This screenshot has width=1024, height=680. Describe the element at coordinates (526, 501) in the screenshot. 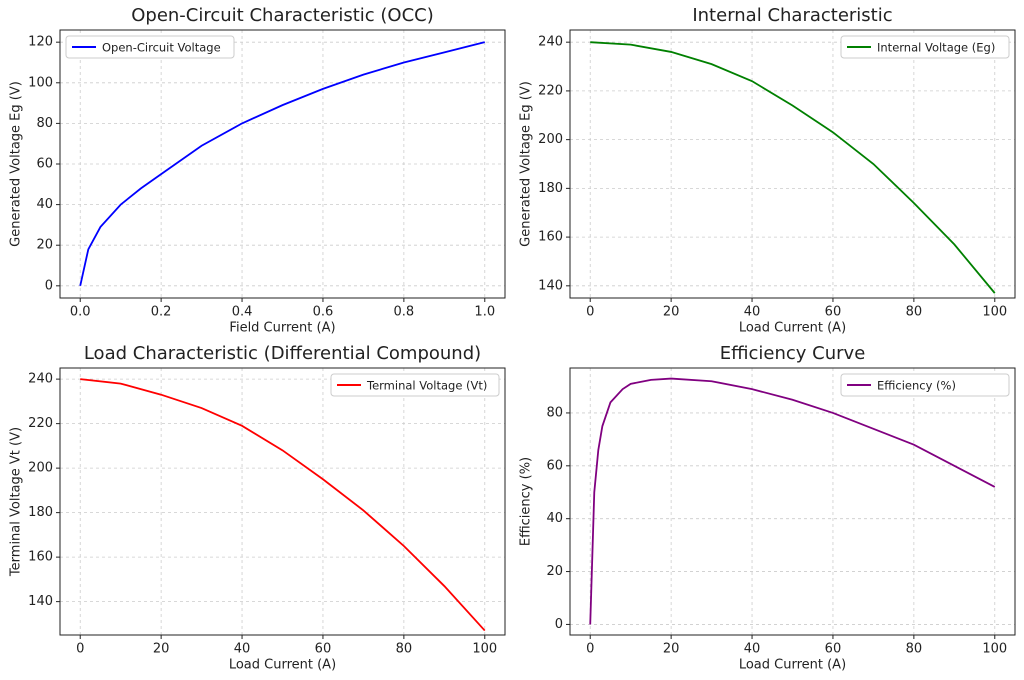

I see `y-axis-label: Efficiency (%)` at that location.